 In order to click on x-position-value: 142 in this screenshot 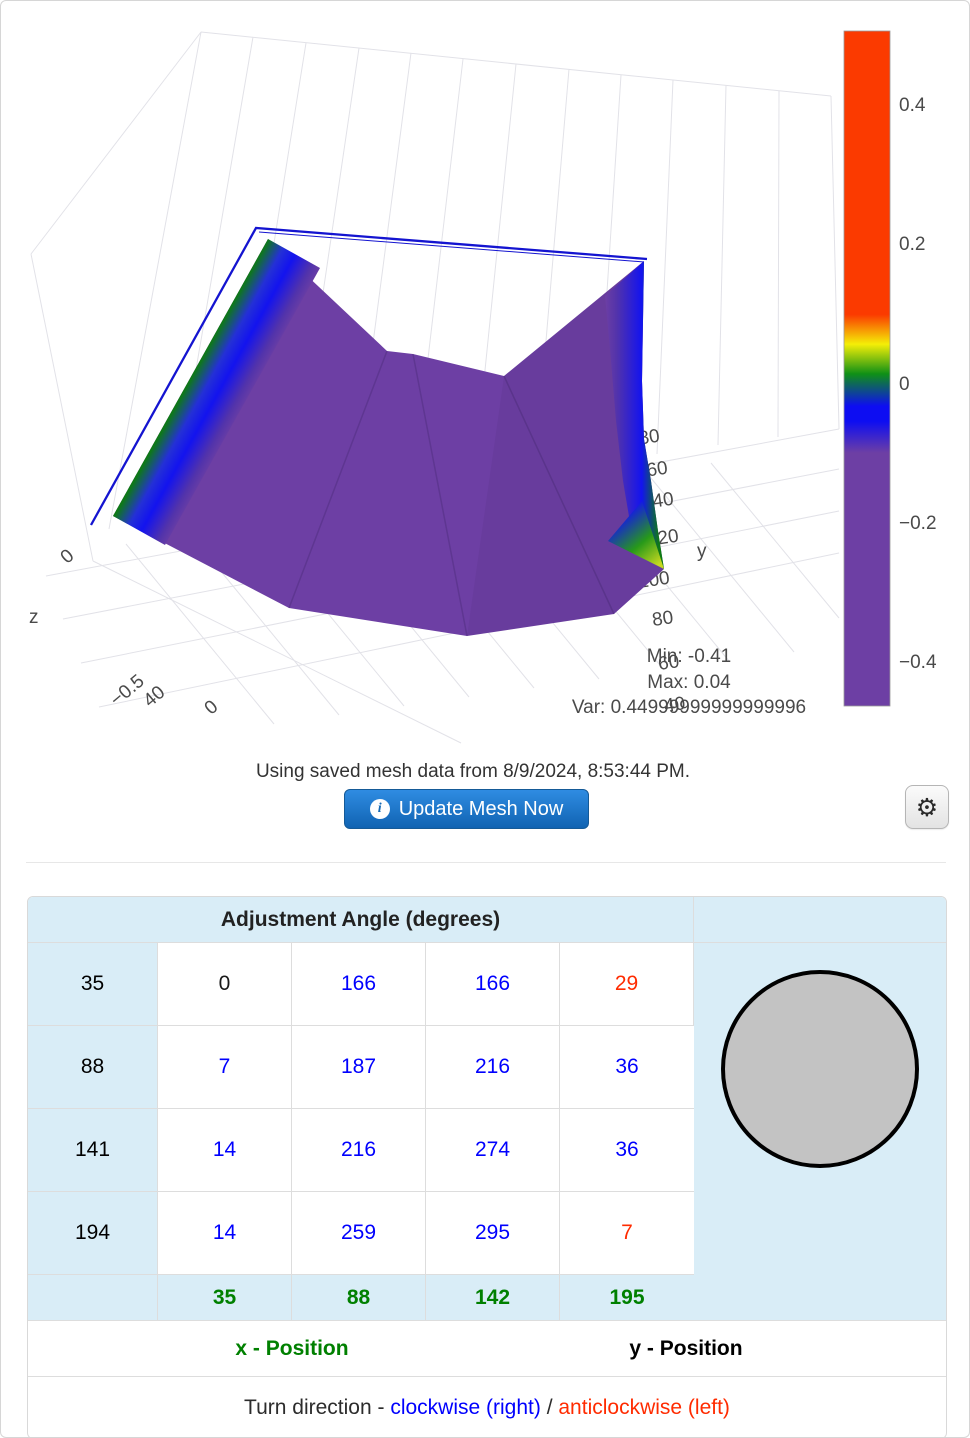, I will do `click(493, 1298)`.